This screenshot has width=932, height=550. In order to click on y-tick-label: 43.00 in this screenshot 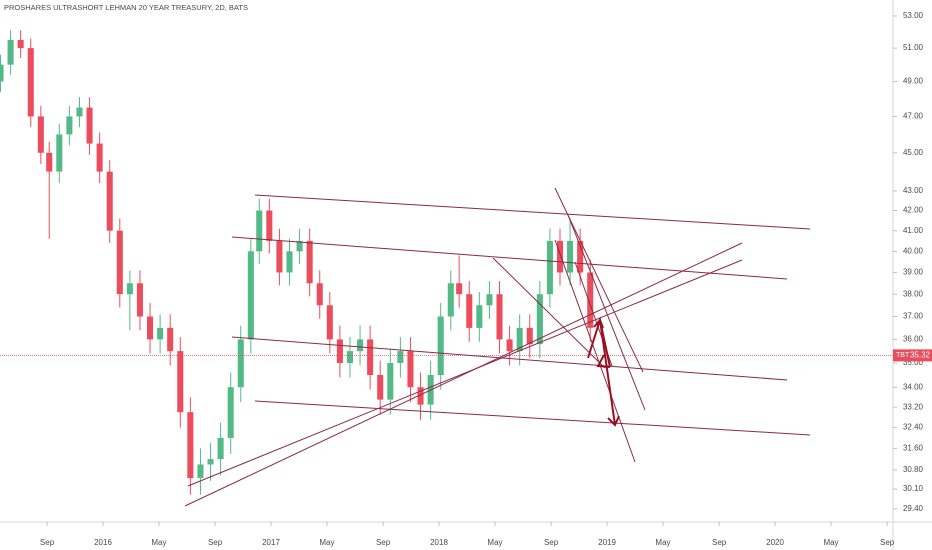, I will do `click(913, 190)`.